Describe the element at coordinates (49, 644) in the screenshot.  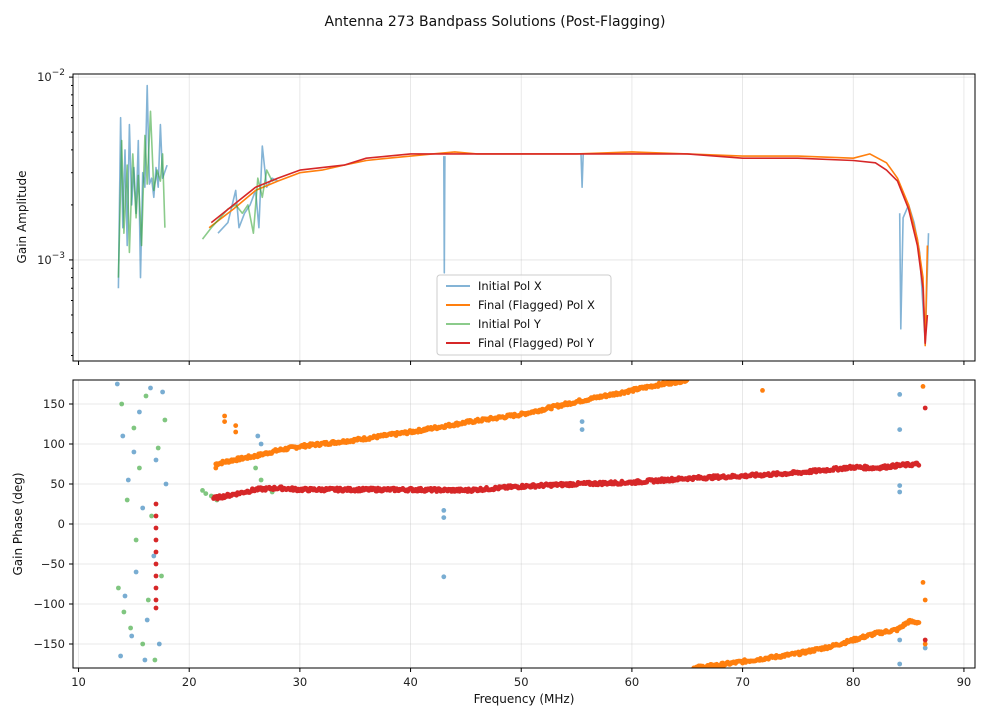
I see `phase-y-tick-label: −150` at that location.